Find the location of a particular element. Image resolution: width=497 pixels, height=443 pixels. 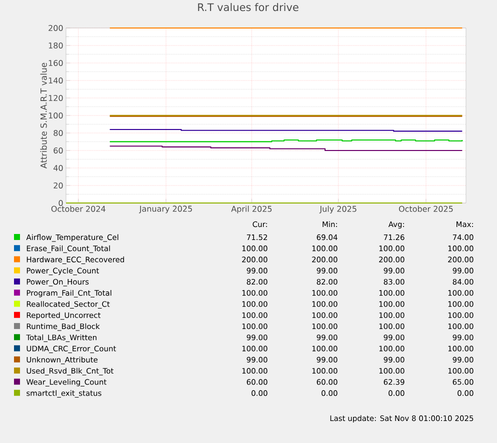

y-tick-label: 100 is located at coordinates (55, 115).